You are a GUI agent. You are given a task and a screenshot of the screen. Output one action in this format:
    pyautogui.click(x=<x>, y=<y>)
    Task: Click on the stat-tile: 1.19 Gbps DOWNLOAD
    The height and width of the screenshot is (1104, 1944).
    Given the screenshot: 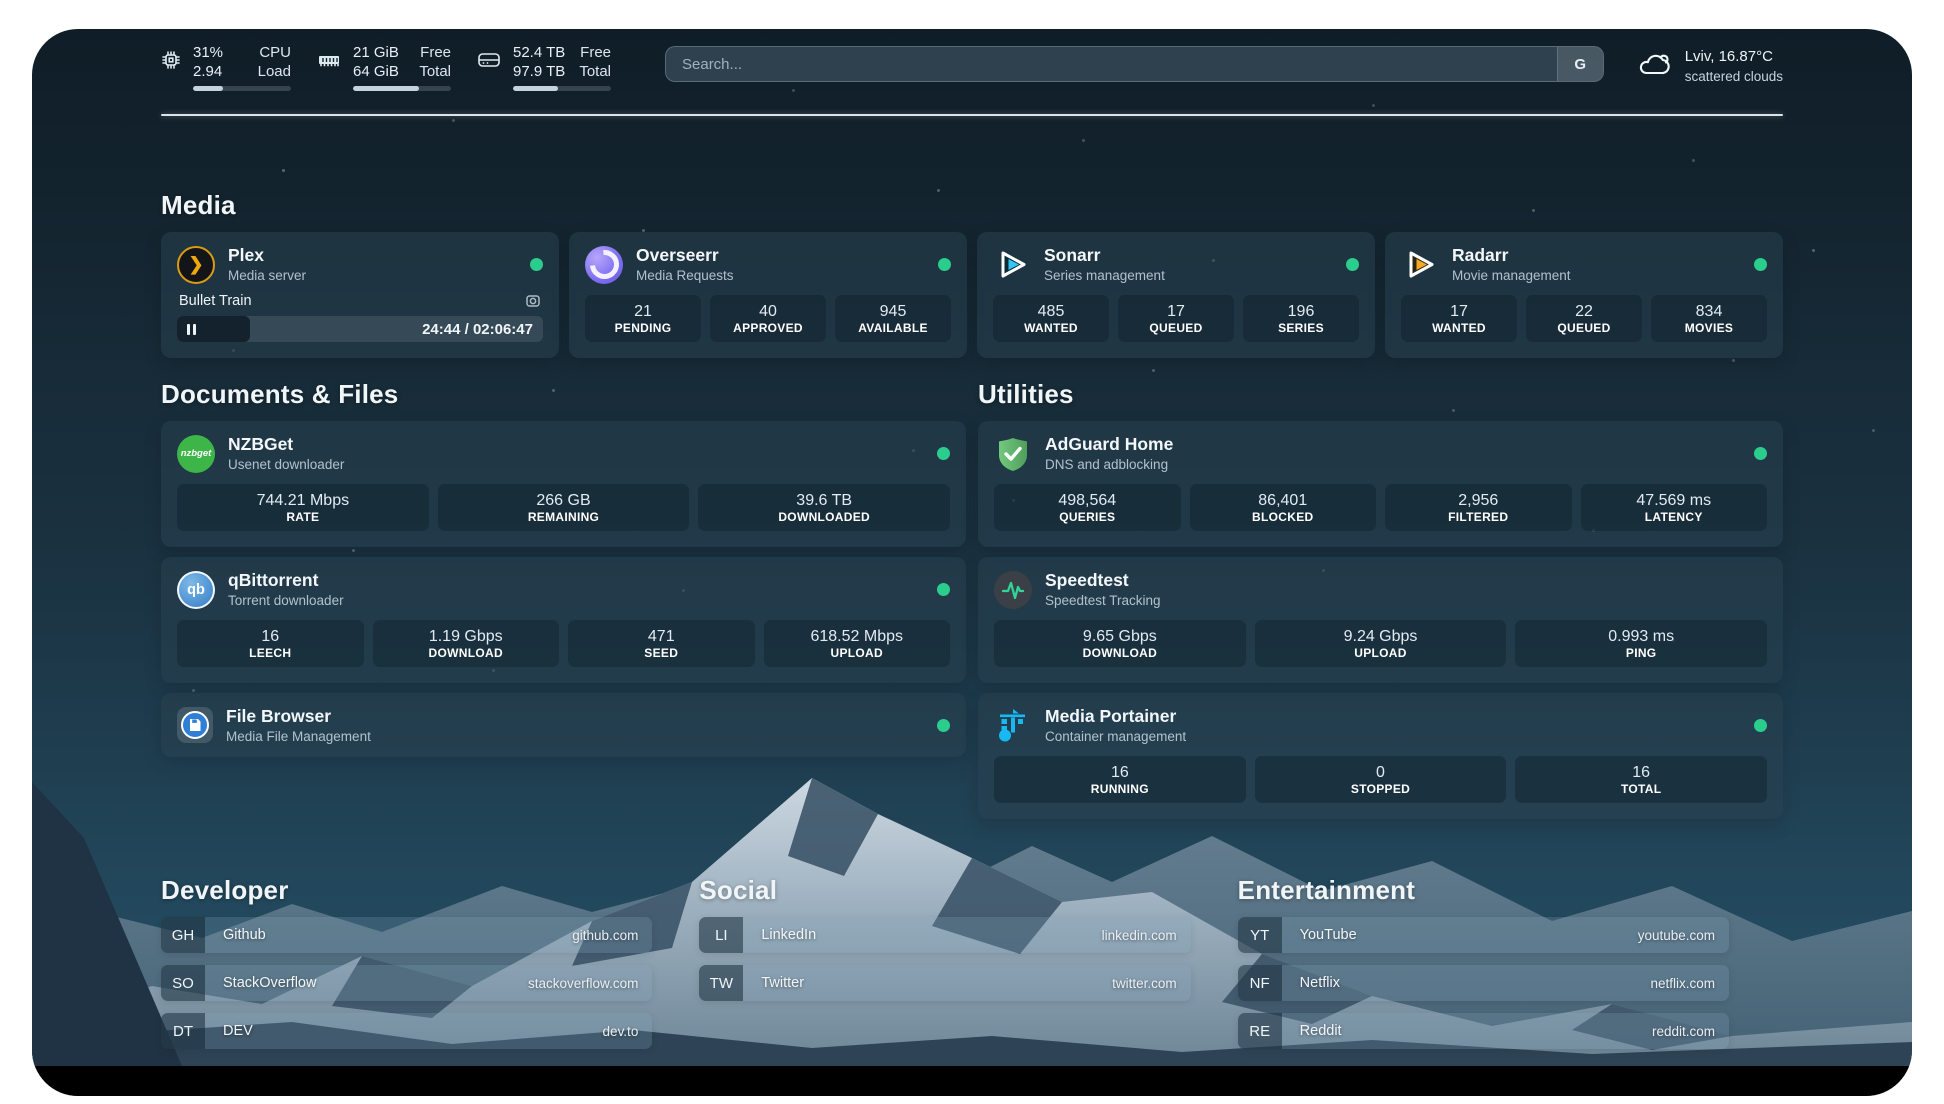 What is the action you would take?
    pyautogui.click(x=465, y=643)
    